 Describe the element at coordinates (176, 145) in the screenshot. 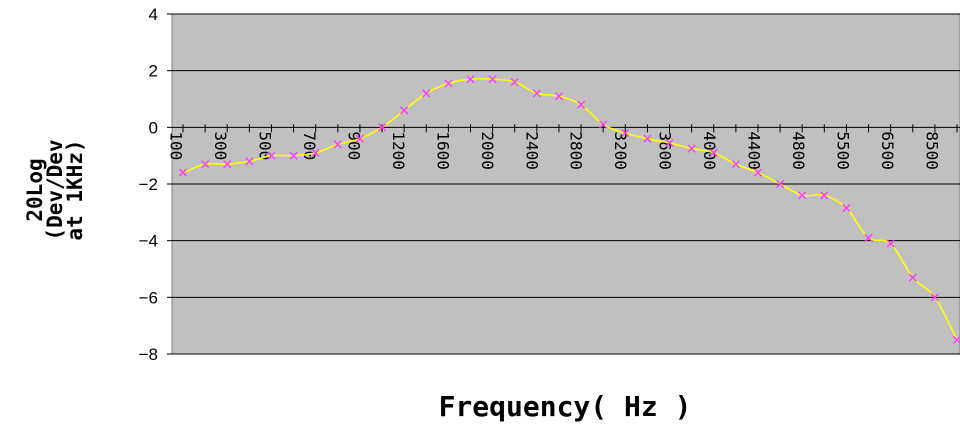

I see `x-tick-label: 100` at that location.